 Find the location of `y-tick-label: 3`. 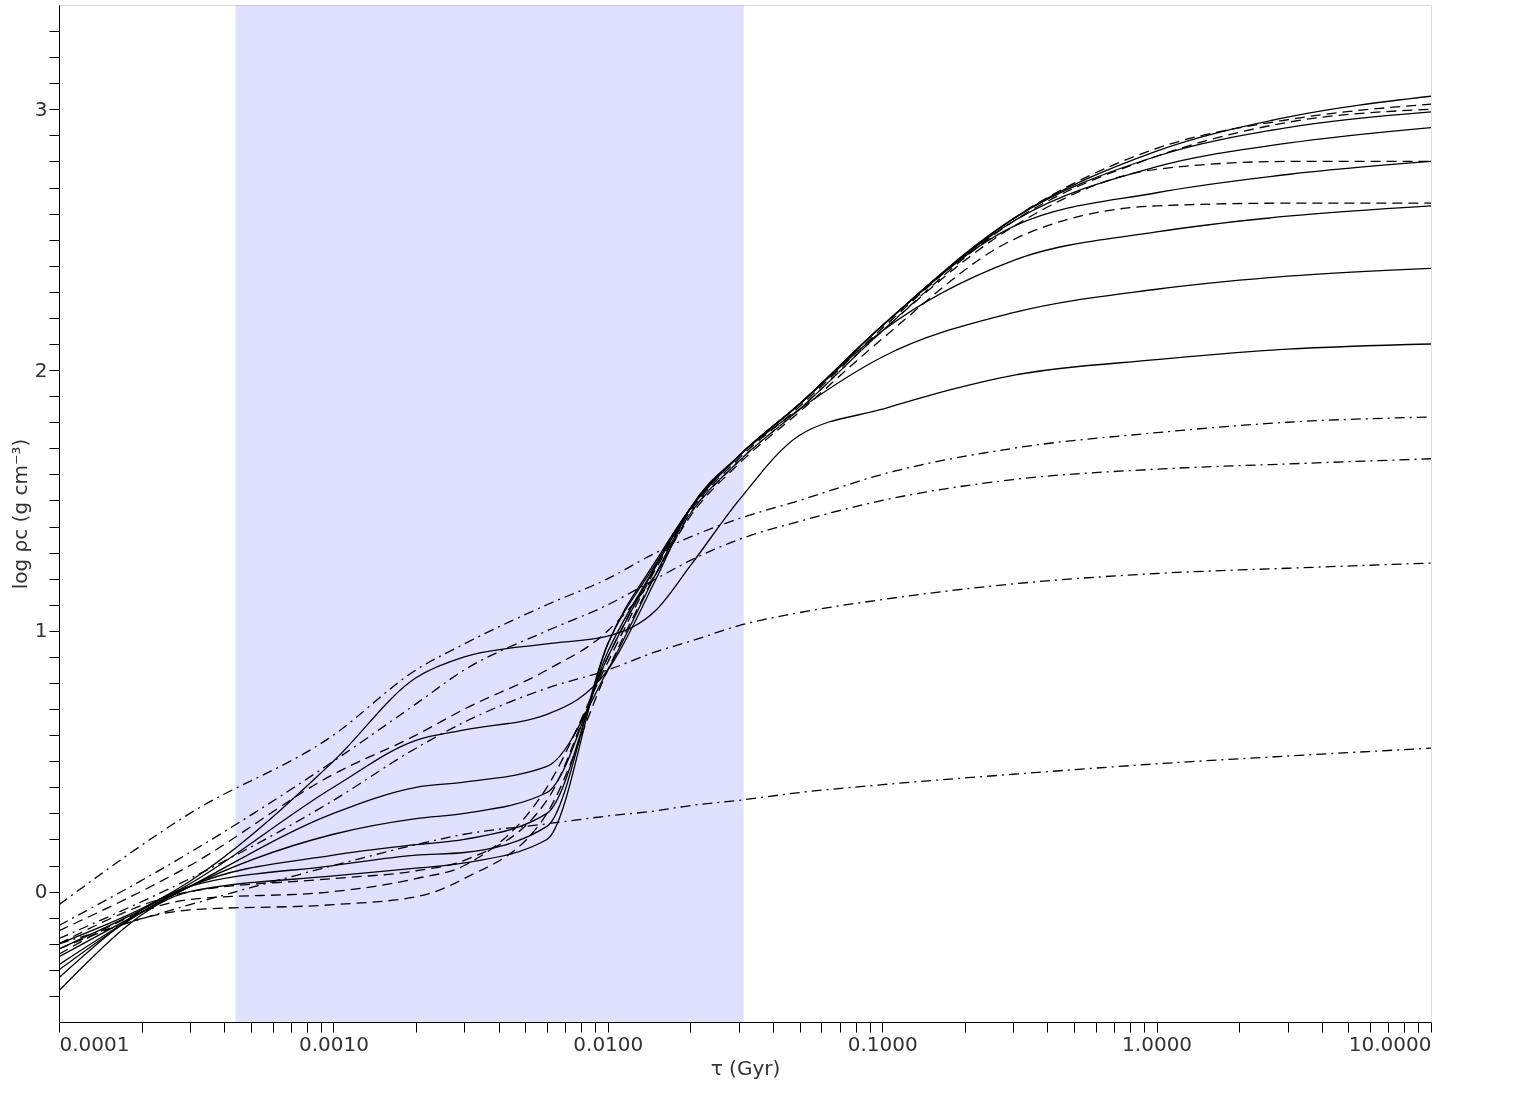

y-tick-label: 3 is located at coordinates (41, 108).